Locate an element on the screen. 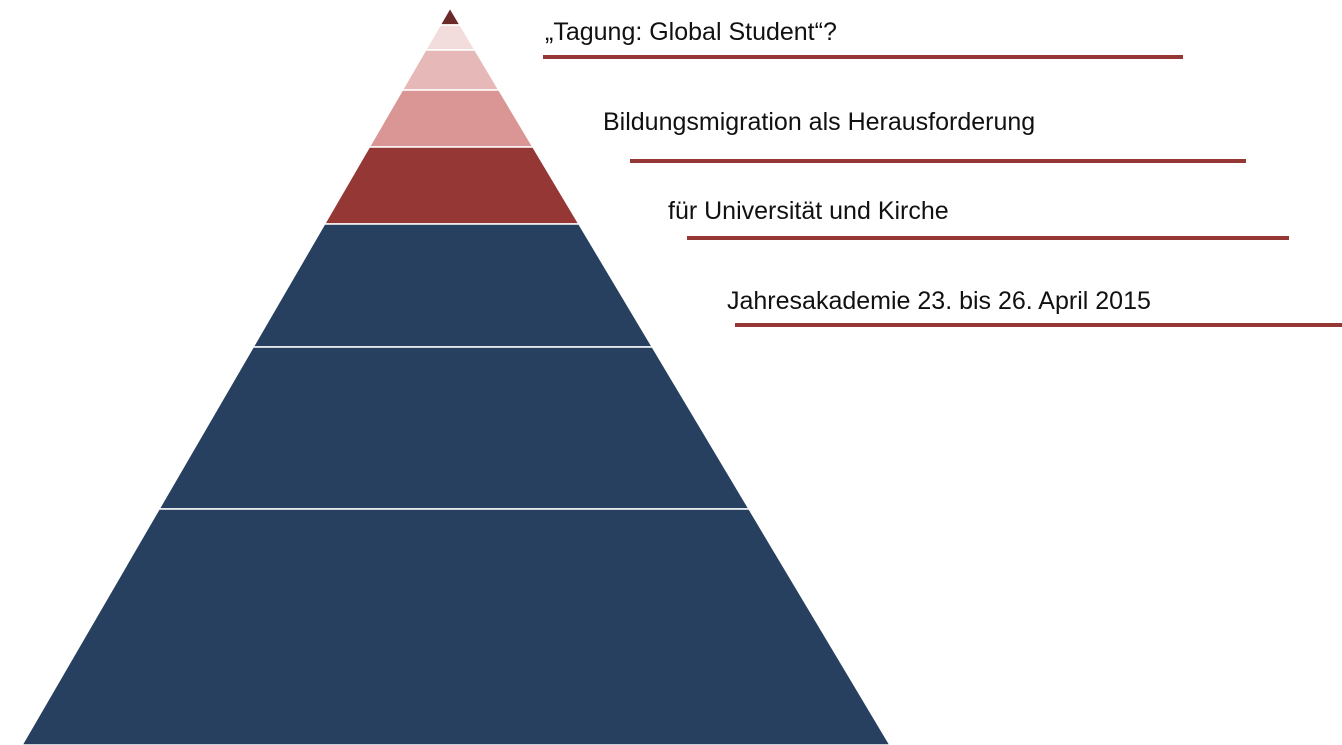 This screenshot has height=745, width=1342. heading-line: „Tagung: Global Student“? is located at coordinates (691, 32).